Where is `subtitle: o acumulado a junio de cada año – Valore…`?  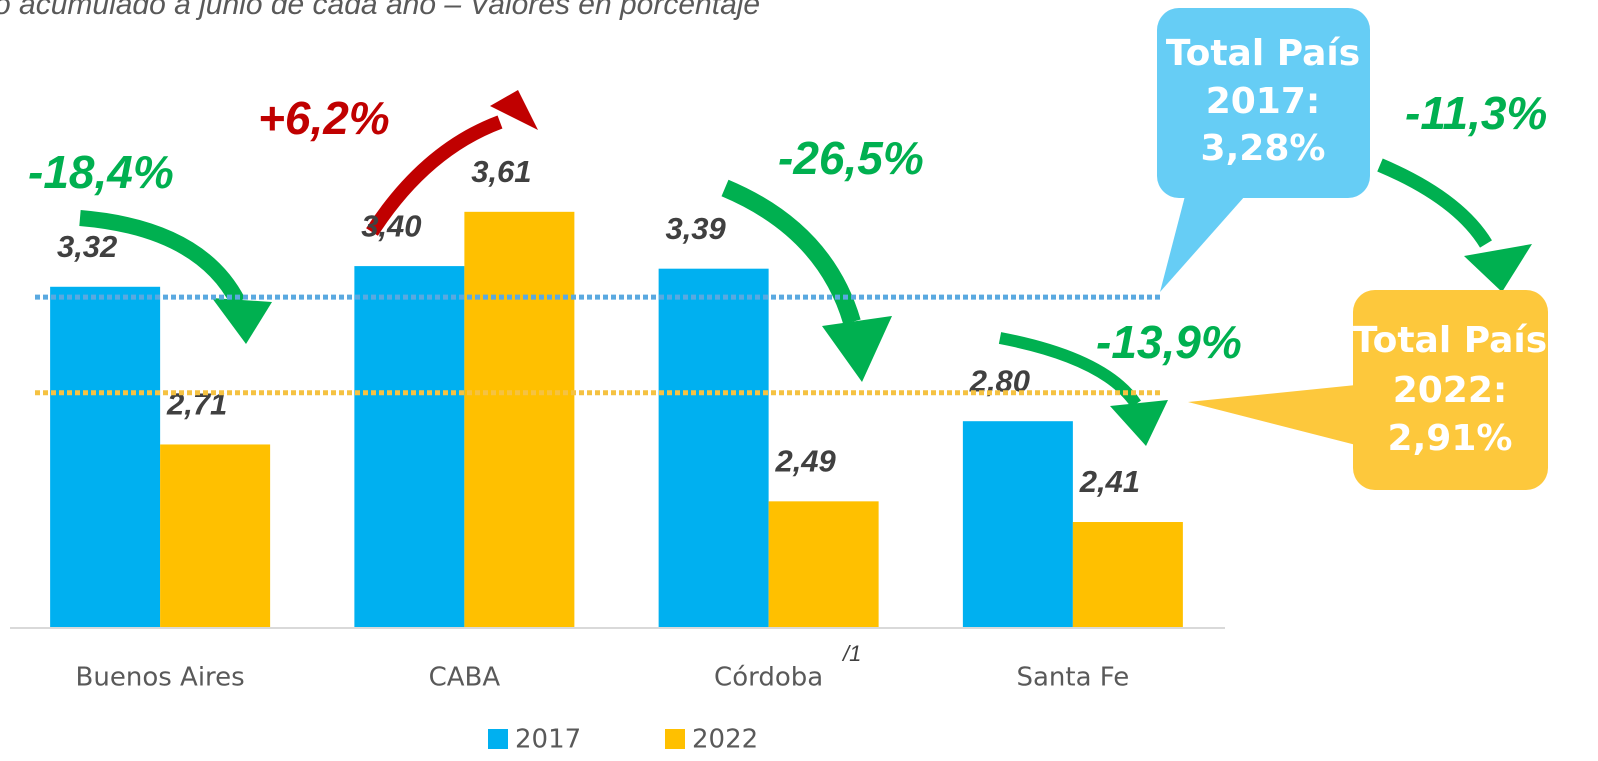
subtitle: o acumulado a junio de cada año – Valore… is located at coordinates (380, 10).